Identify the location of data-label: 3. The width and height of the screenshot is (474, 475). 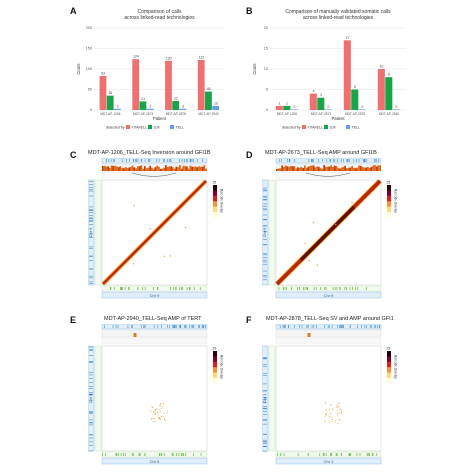
(150, 106).